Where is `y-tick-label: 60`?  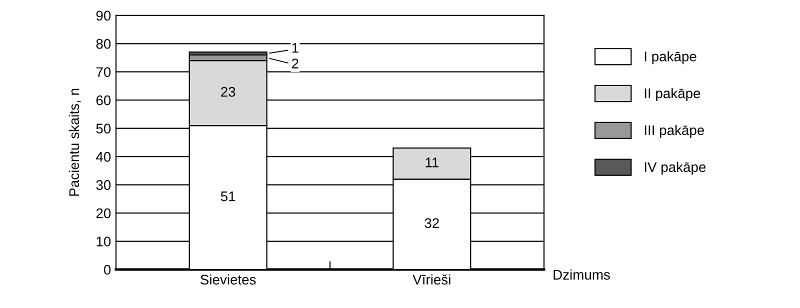
y-tick-label: 60 is located at coordinates (103, 100).